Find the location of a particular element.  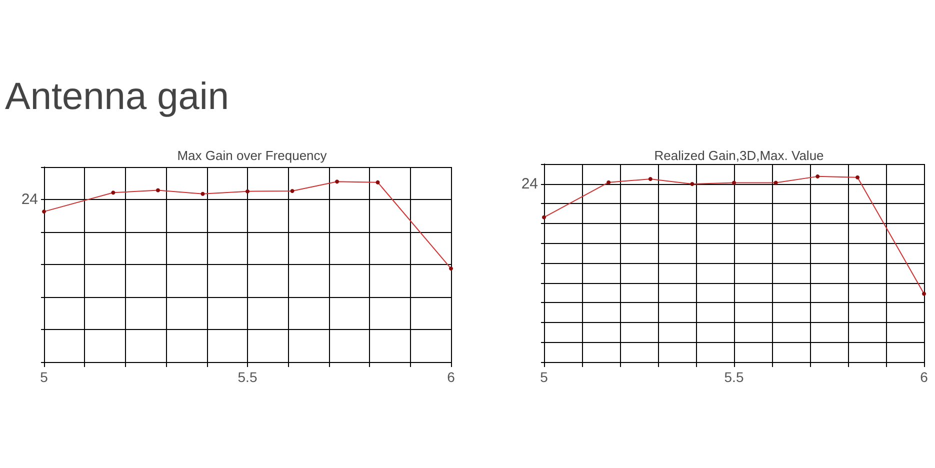

chart-title: Max Gain over Frequency is located at coordinates (252, 155).